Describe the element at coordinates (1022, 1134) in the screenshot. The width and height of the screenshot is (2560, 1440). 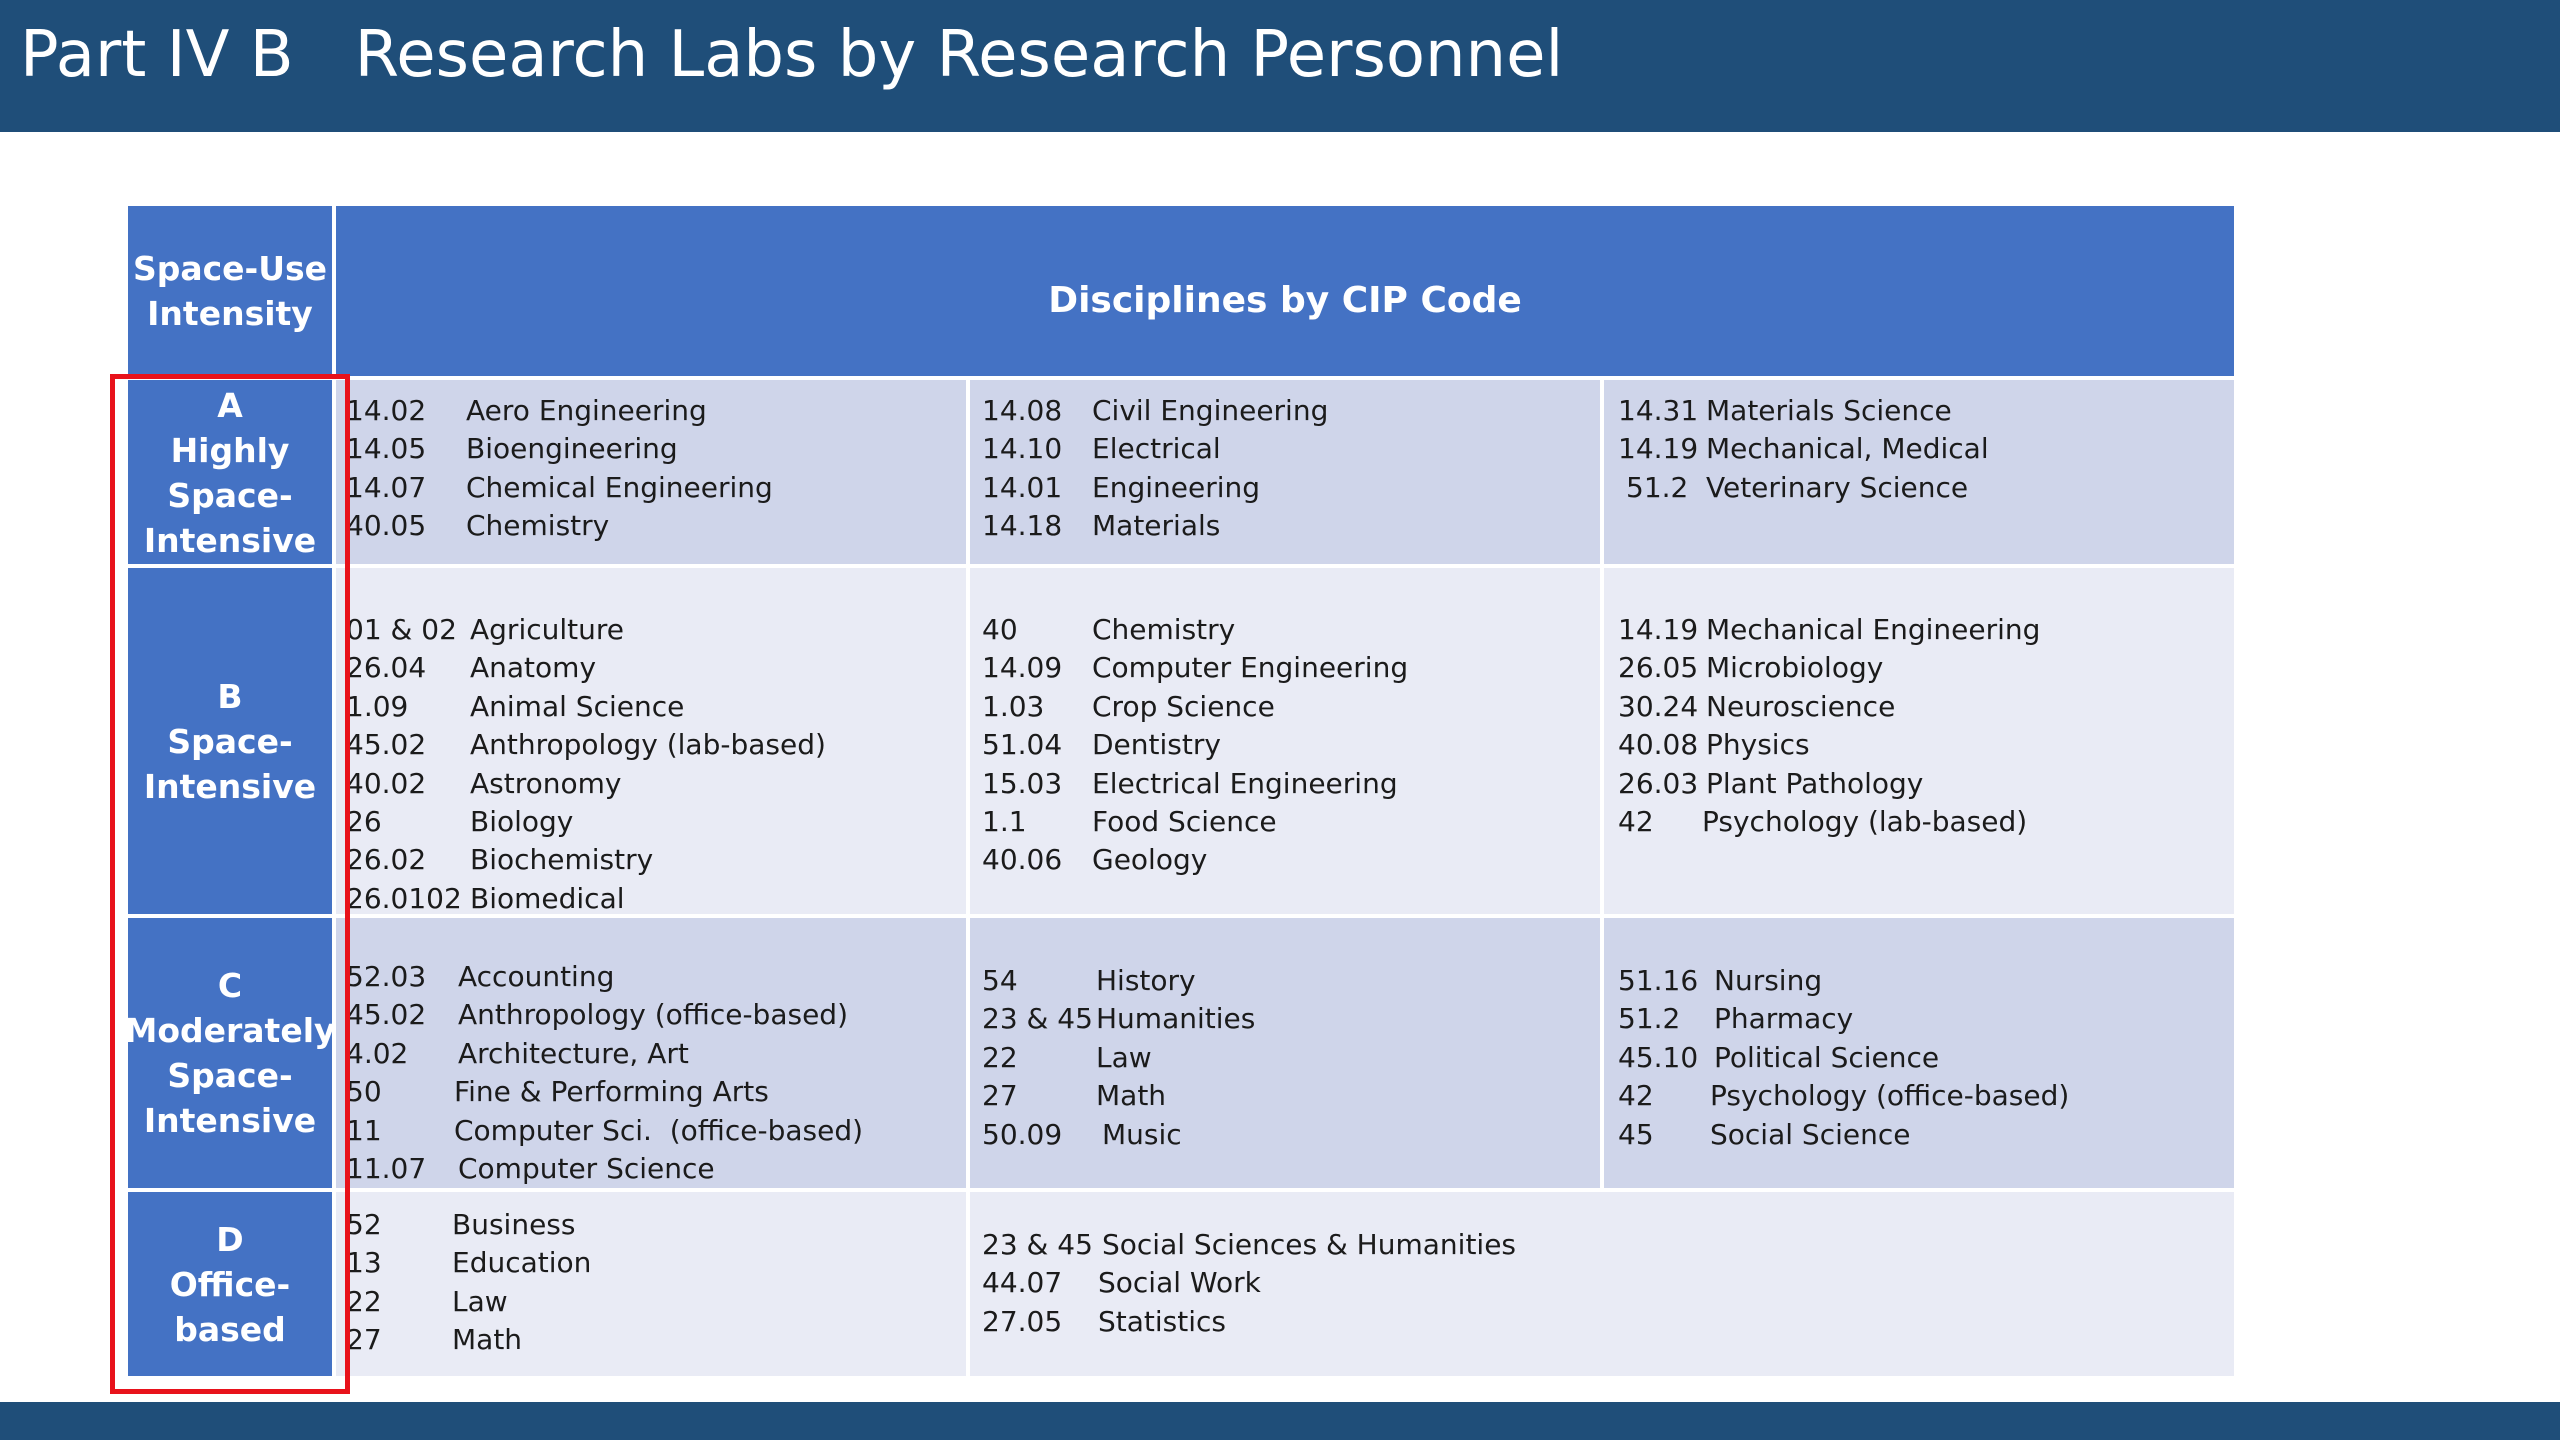
I see `cip-code: 50.09` at that location.